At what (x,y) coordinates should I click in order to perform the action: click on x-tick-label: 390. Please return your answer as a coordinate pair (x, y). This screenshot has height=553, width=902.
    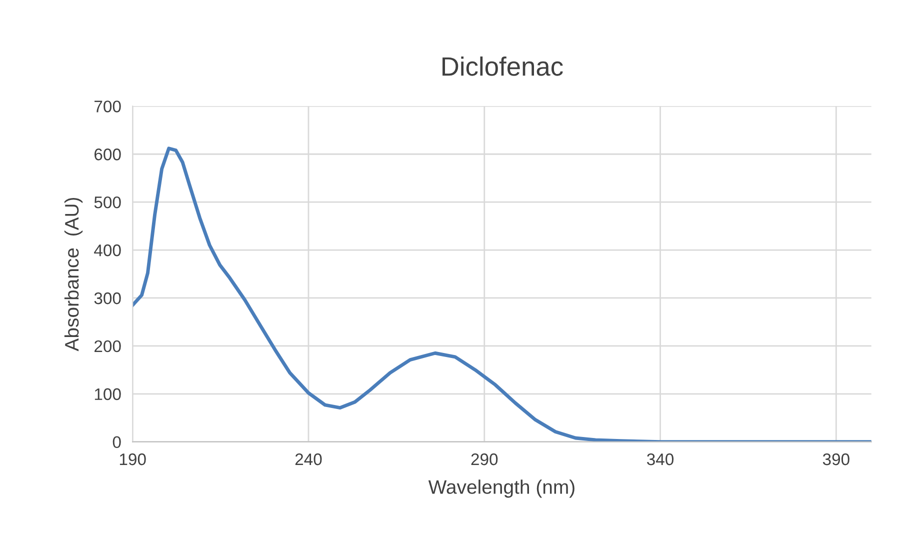
    Looking at the image, I should click on (836, 459).